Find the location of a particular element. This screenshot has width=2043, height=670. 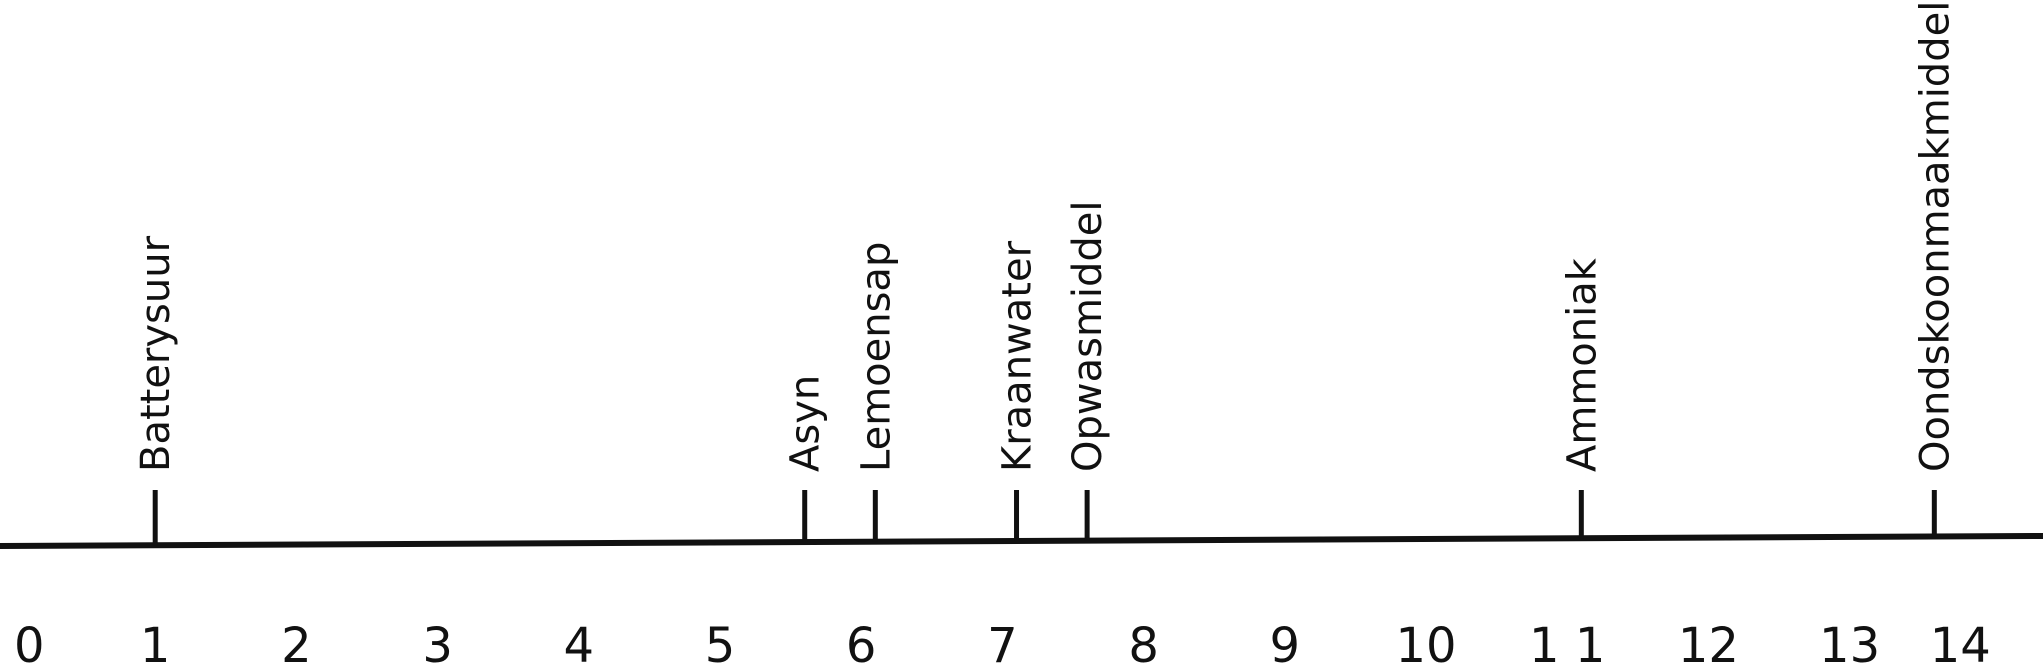

tick-label-3: 3 is located at coordinates (437, 644).